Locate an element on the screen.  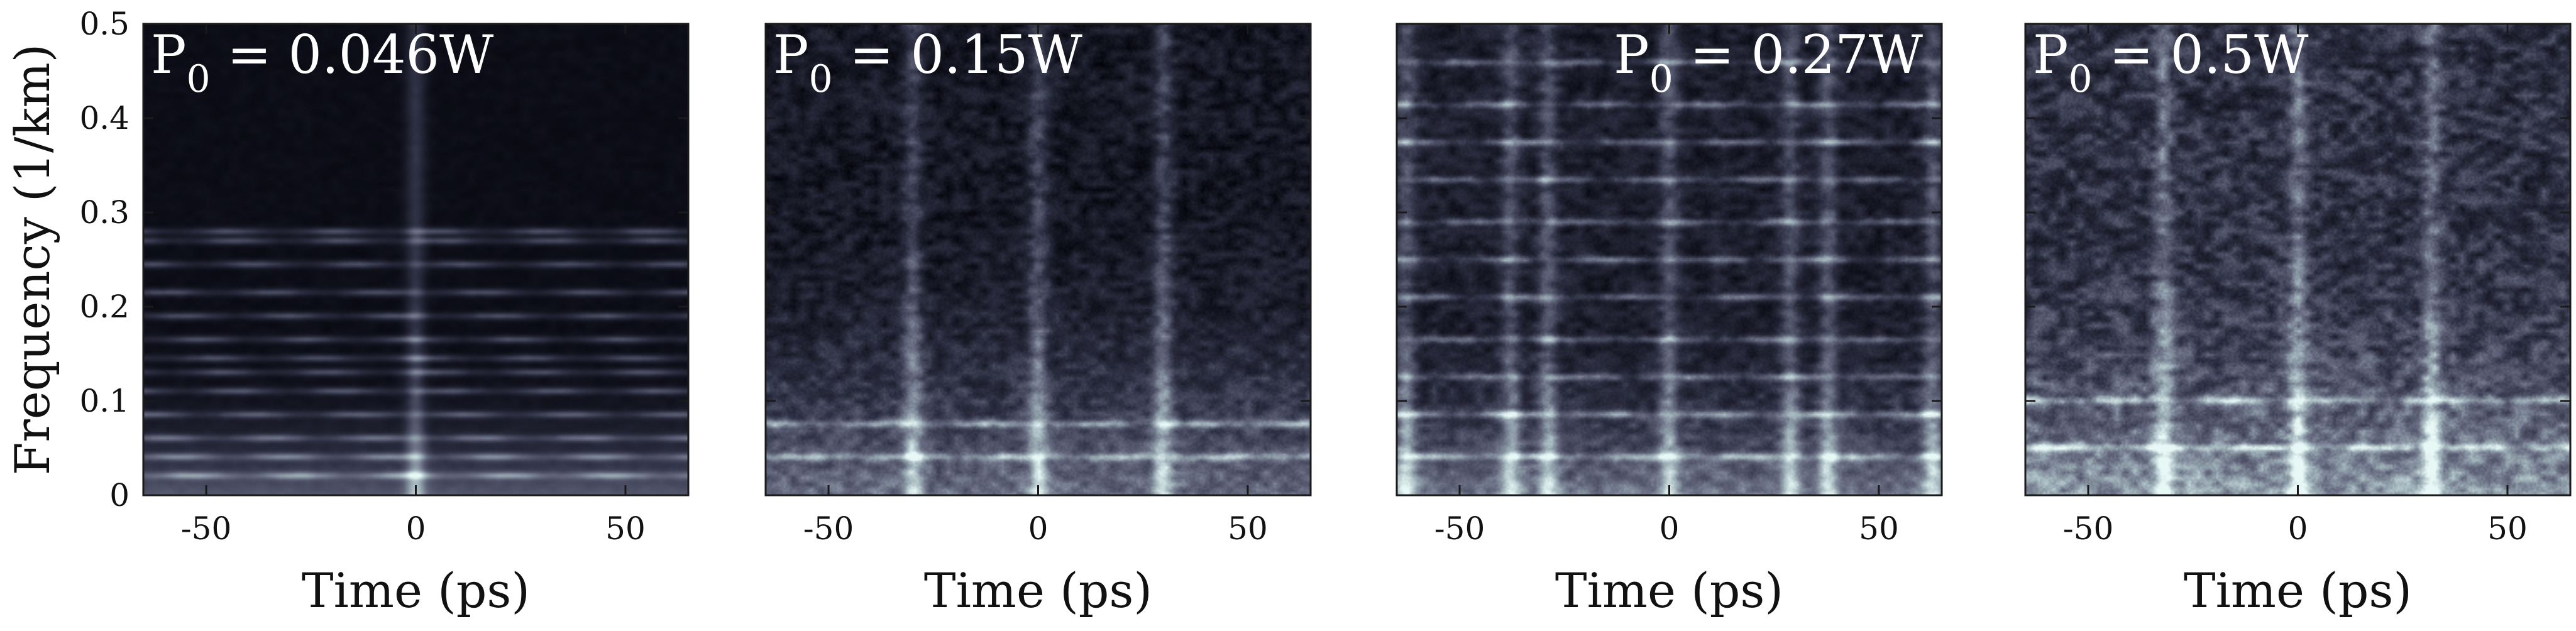
y-tick-label: 0 is located at coordinates (119, 495).